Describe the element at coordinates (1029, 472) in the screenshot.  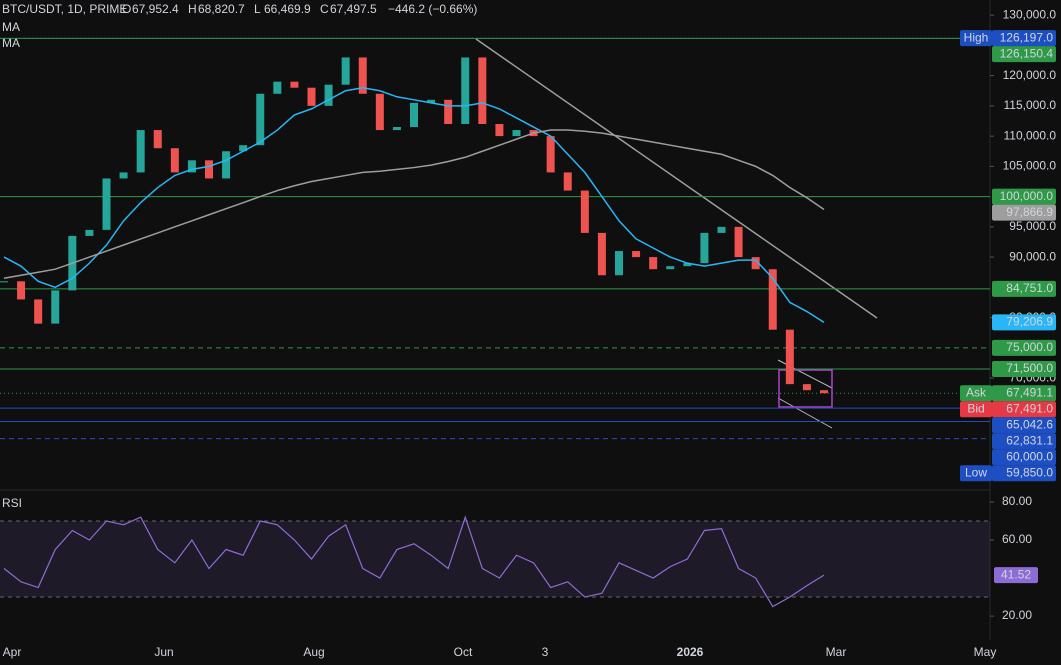
I see `price-tag-label: 59,850.0` at that location.